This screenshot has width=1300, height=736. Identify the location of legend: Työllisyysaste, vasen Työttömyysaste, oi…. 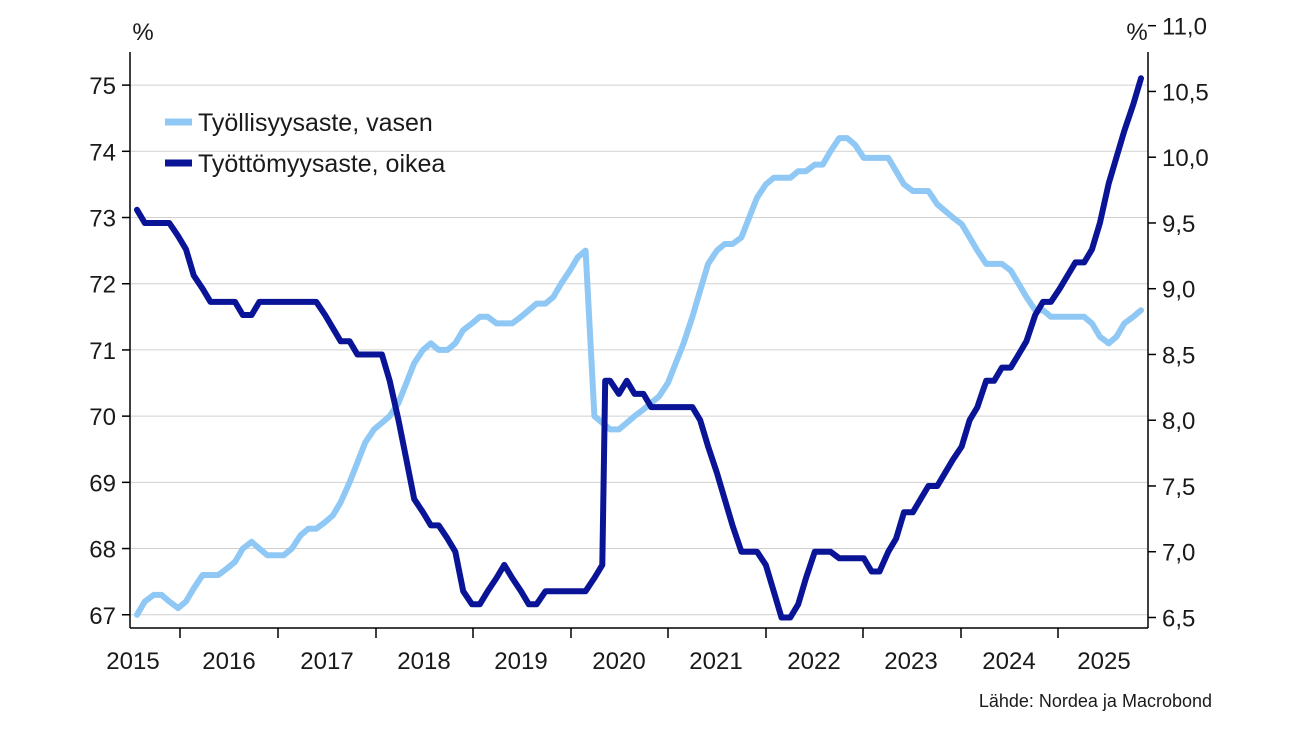
(305, 143).